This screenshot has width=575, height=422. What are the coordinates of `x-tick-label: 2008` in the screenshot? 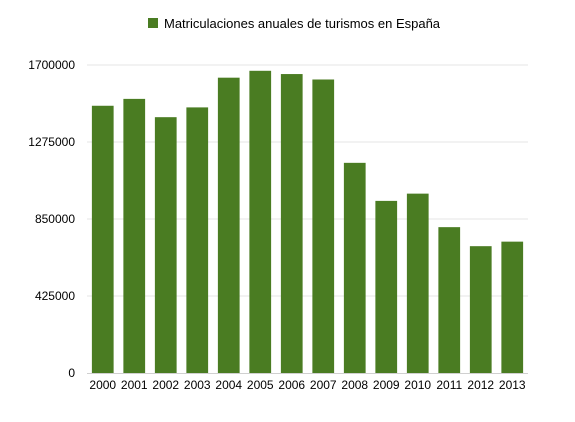 It's located at (354, 385).